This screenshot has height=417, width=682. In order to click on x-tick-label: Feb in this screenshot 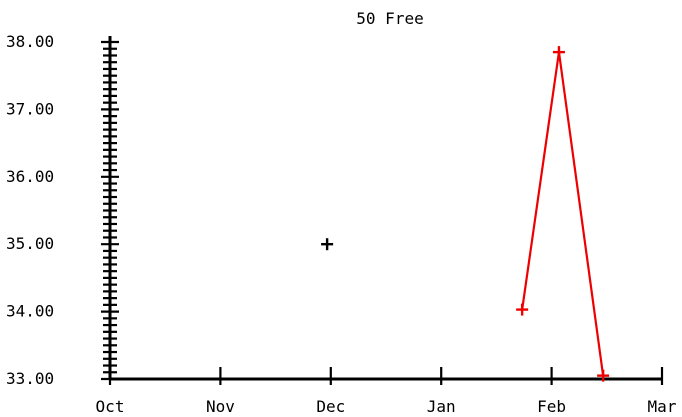, I will do `click(551, 406)`.